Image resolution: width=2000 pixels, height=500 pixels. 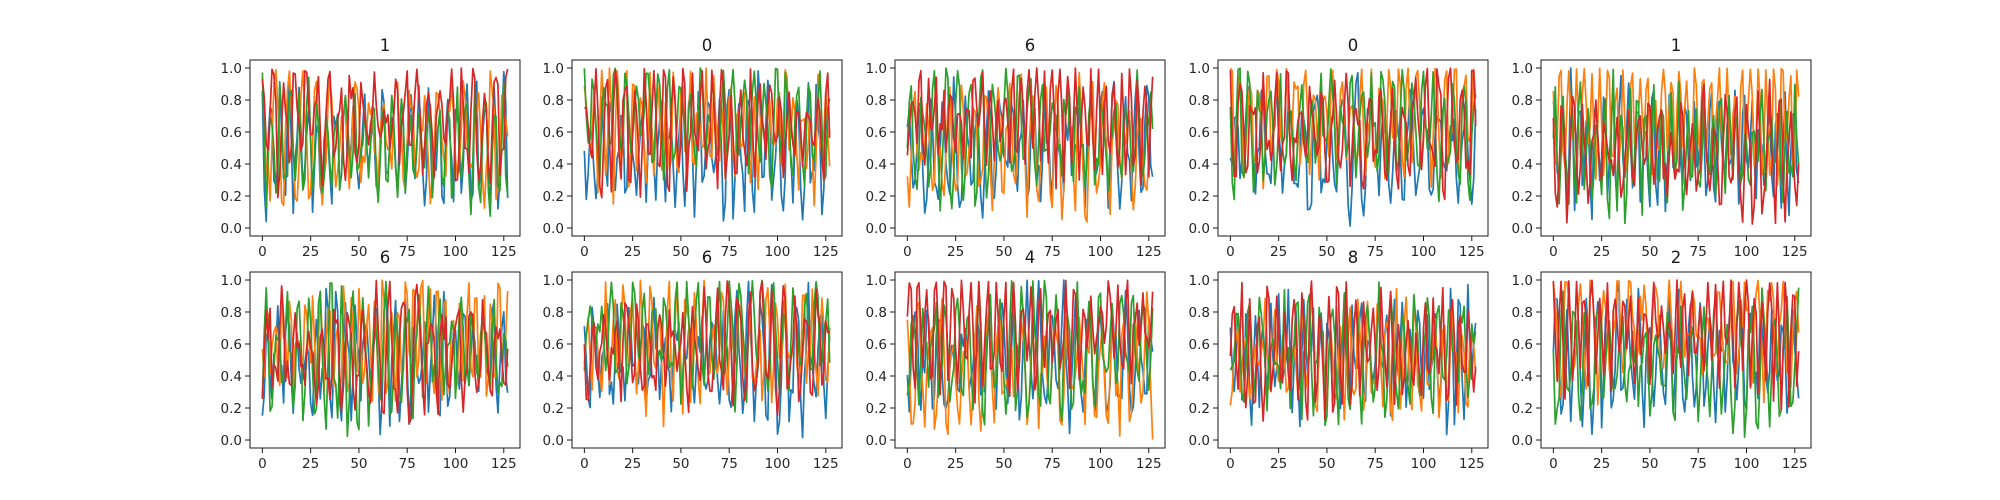 I want to click on panel-title: 0, so click(x=1353, y=45).